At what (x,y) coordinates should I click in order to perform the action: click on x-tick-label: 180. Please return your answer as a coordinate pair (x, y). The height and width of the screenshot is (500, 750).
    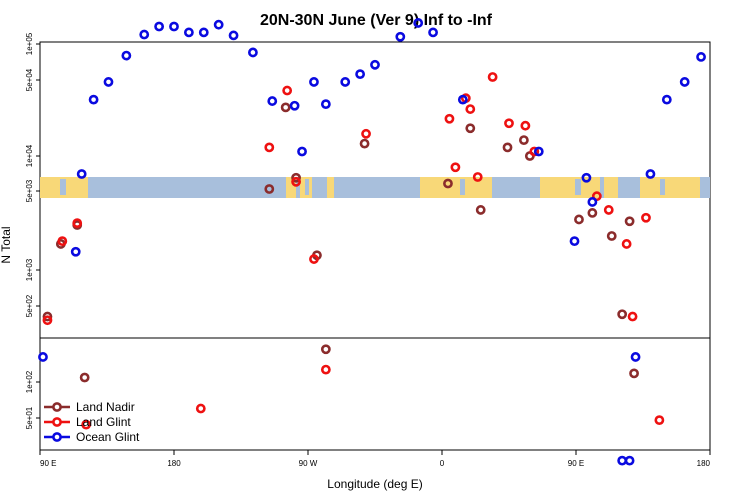
    Looking at the image, I should click on (704, 463).